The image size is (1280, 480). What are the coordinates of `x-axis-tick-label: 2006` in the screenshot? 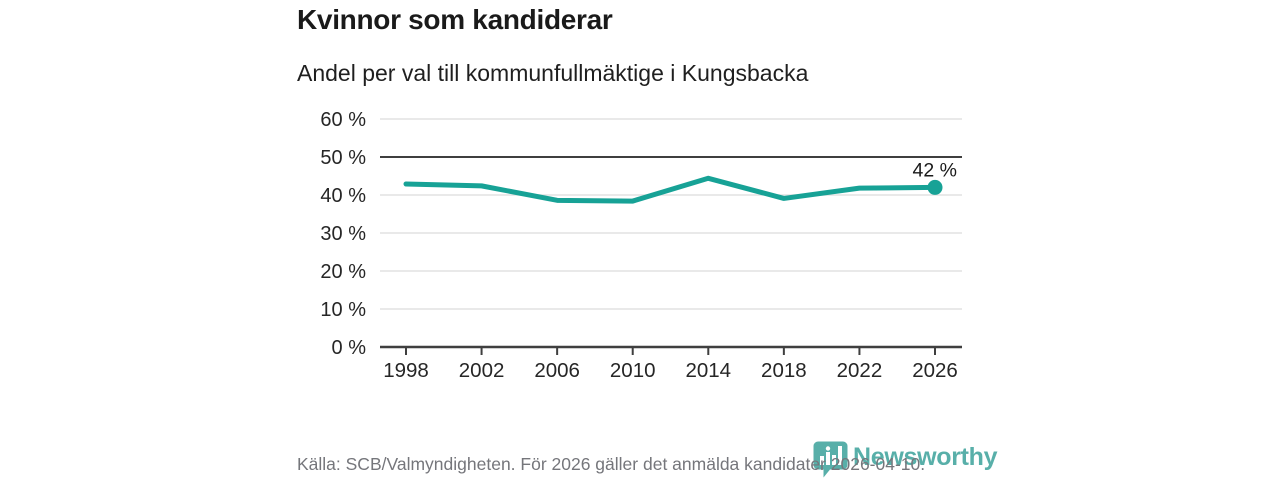 It's located at (557, 370).